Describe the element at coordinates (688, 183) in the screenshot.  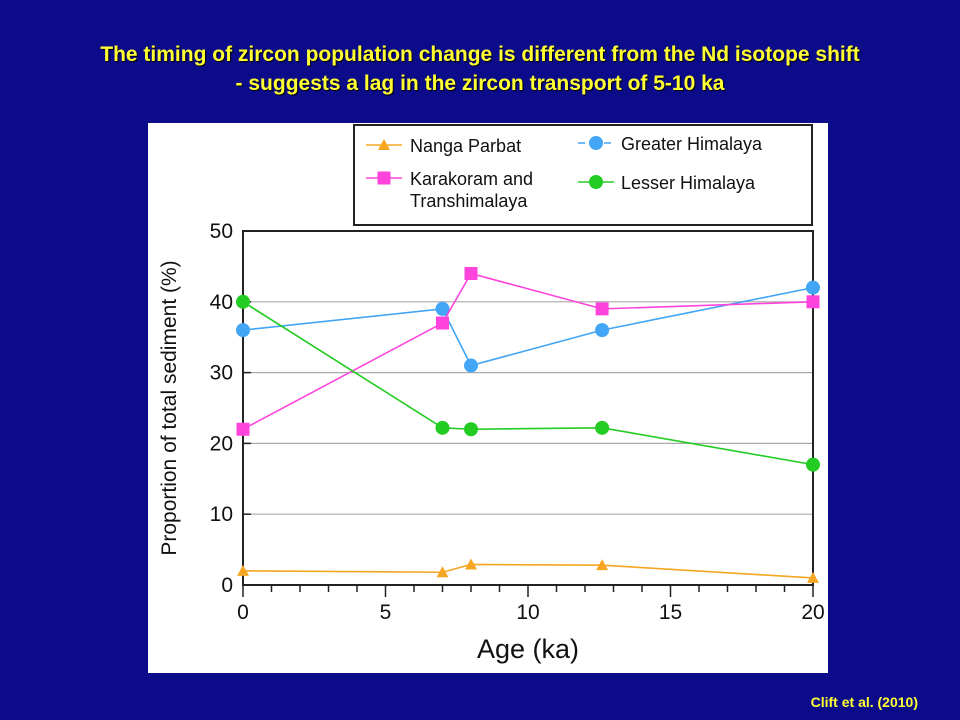
I see `legend-label: Lesser Himalaya` at that location.